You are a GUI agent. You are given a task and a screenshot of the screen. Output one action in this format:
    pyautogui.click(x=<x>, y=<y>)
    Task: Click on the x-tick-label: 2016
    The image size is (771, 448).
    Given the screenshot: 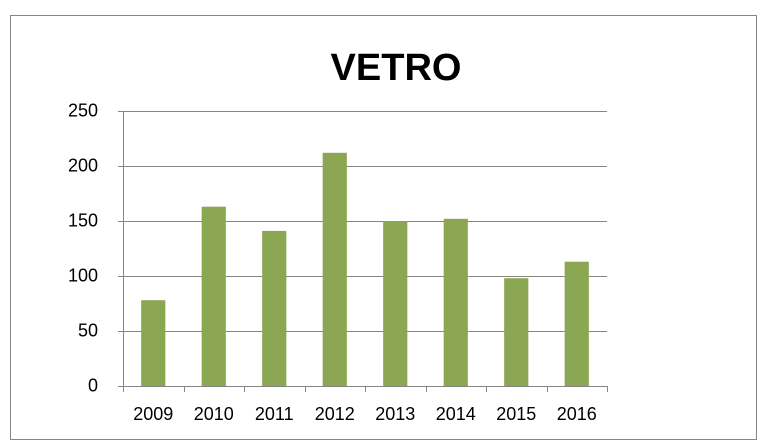 What is the action you would take?
    pyautogui.click(x=577, y=414)
    